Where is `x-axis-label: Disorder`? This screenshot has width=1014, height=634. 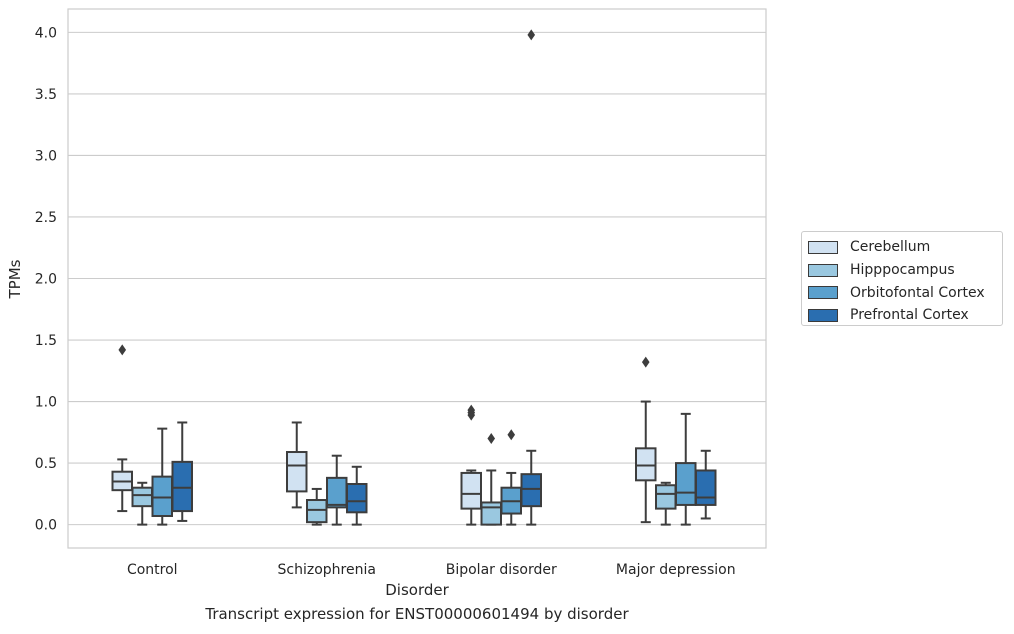 x-axis-label: Disorder is located at coordinates (417, 590).